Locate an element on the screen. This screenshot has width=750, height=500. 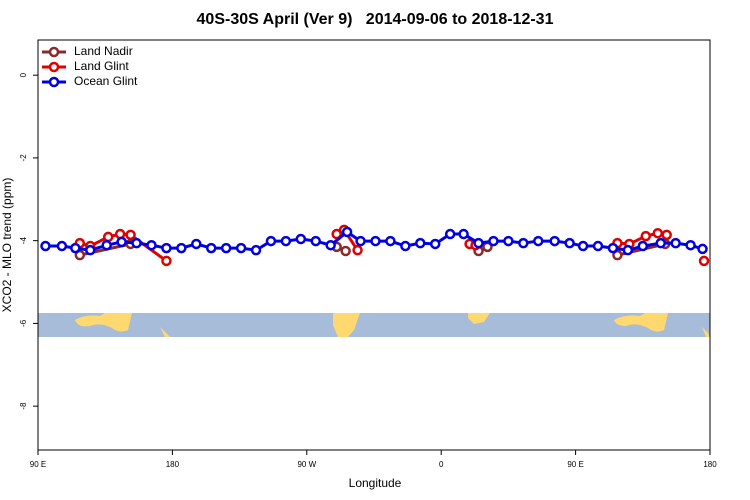
x-tick-label: 0 is located at coordinates (441, 464).